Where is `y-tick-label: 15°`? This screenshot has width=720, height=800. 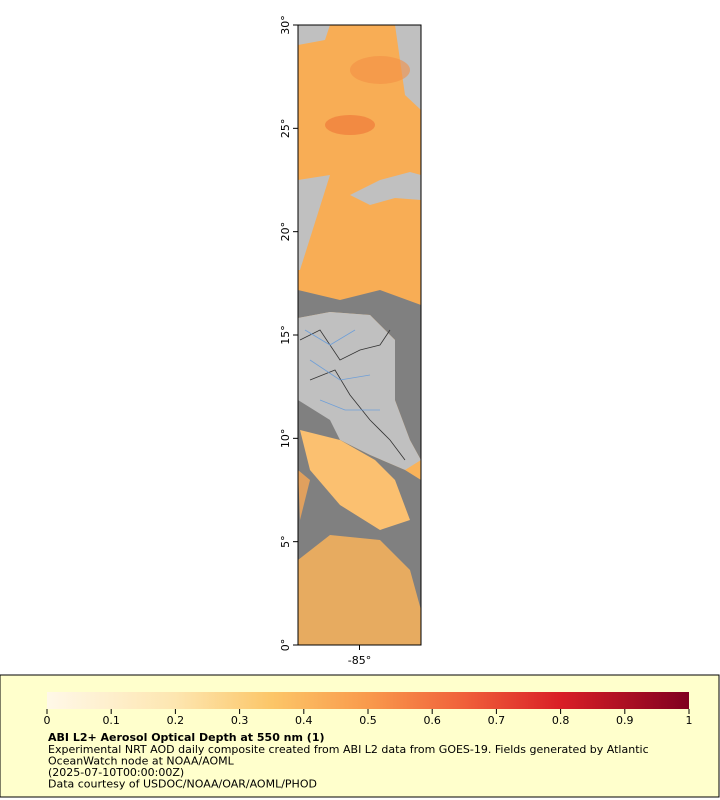
y-tick-label: 15° is located at coordinates (285, 335).